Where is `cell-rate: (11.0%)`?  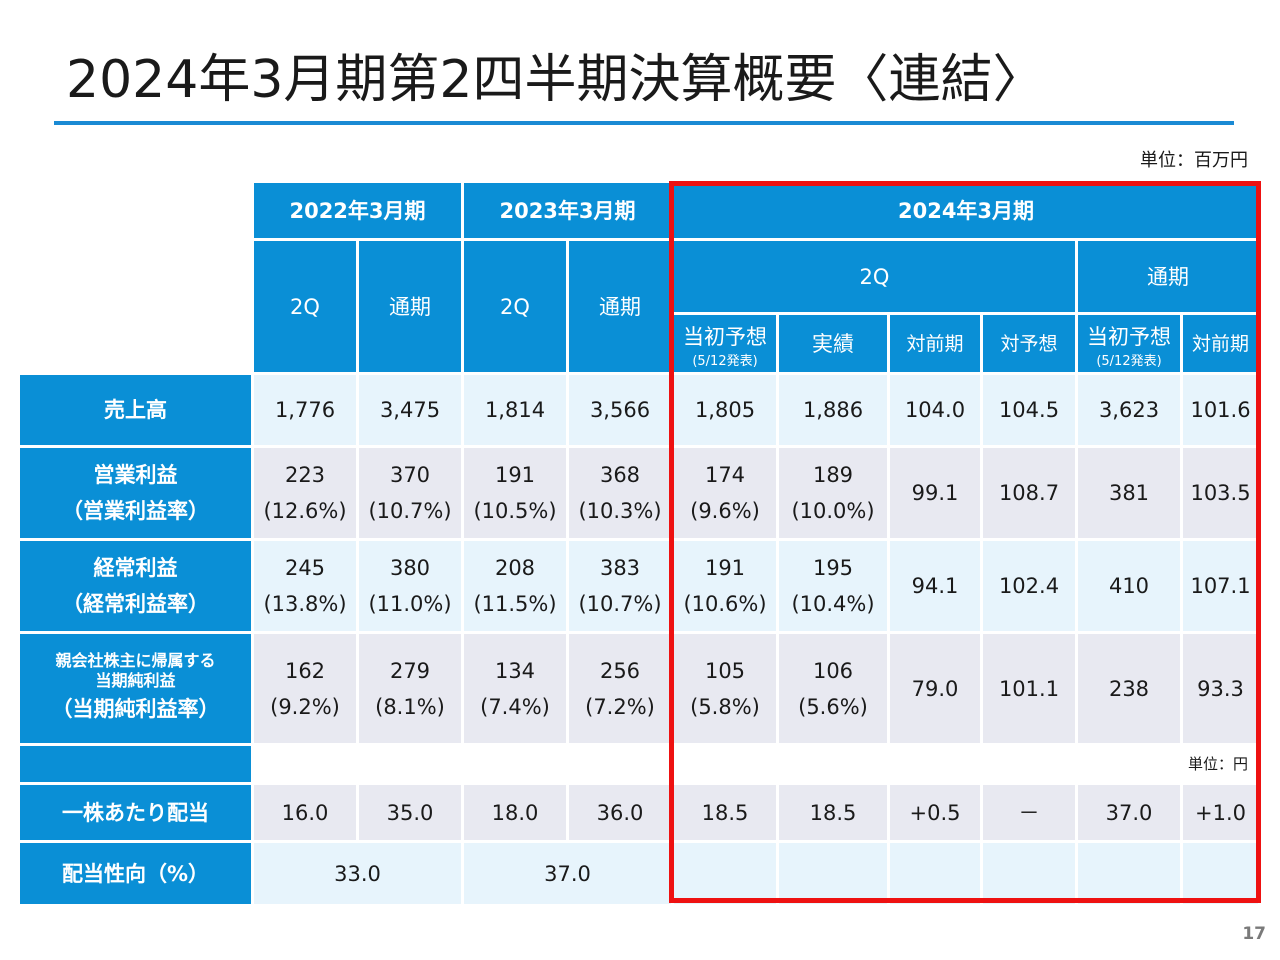 cell-rate: (11.0%) is located at coordinates (410, 604).